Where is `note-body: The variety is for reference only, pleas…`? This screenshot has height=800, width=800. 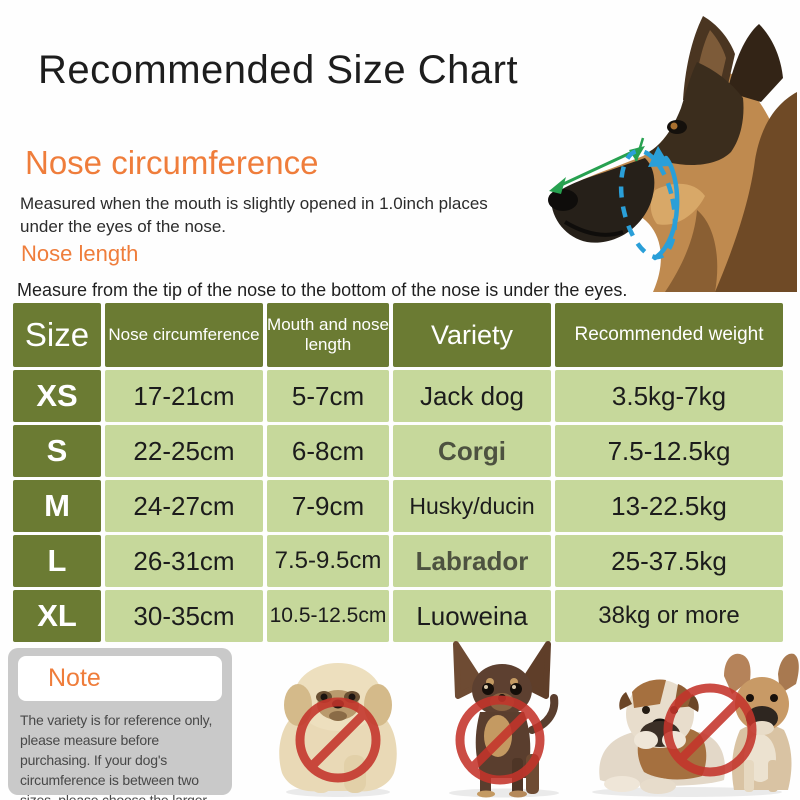
note-body: The variety is for reference only, pleas… is located at coordinates (116, 756).